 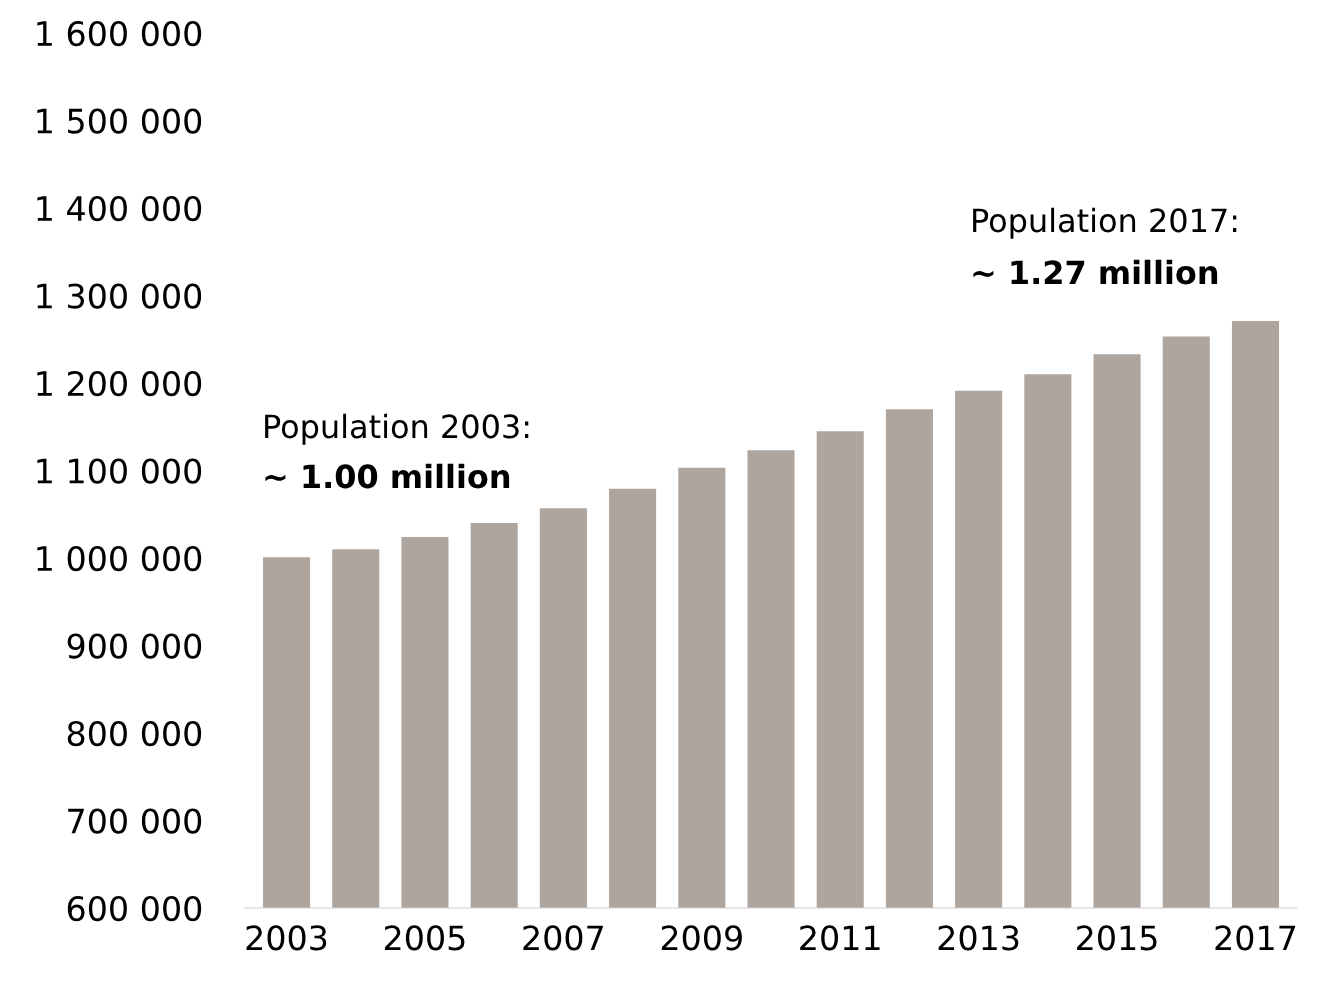 What do you see at coordinates (1095, 272) in the screenshot?
I see `annotation: ~ 1.27 million` at bounding box center [1095, 272].